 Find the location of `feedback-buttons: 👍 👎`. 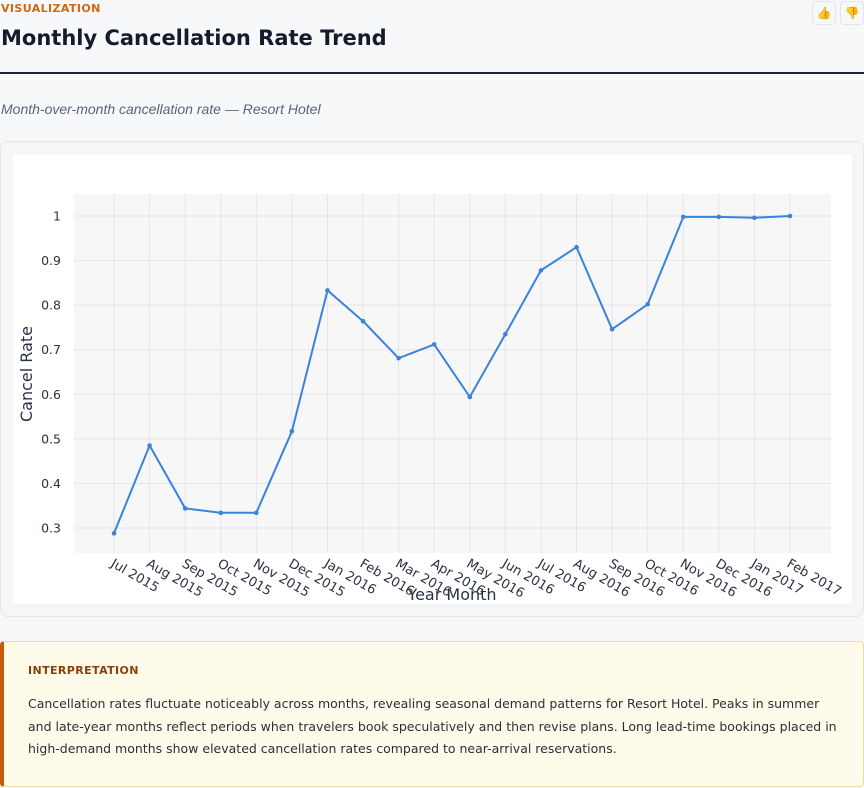

feedback-buttons: 👍 👎 is located at coordinates (838, 13).